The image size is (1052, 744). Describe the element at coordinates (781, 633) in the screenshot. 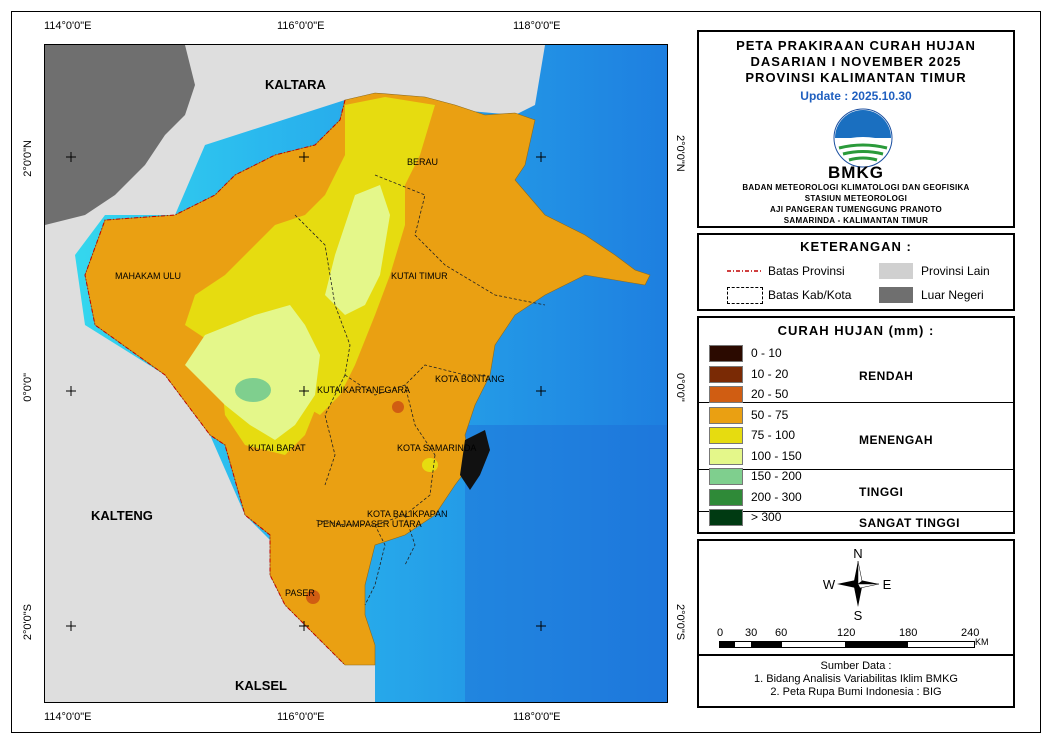

I see `scale-tick-60: 60` at that location.